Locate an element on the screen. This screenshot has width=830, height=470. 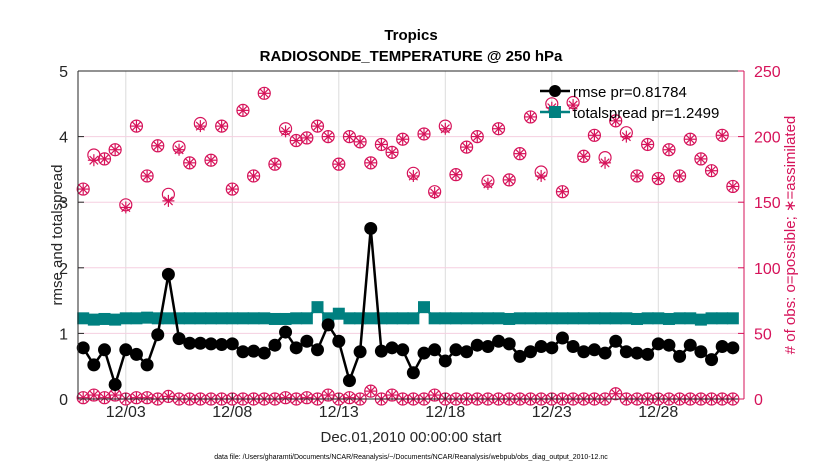
x-tick-label: 12/13 is located at coordinates (339, 412).